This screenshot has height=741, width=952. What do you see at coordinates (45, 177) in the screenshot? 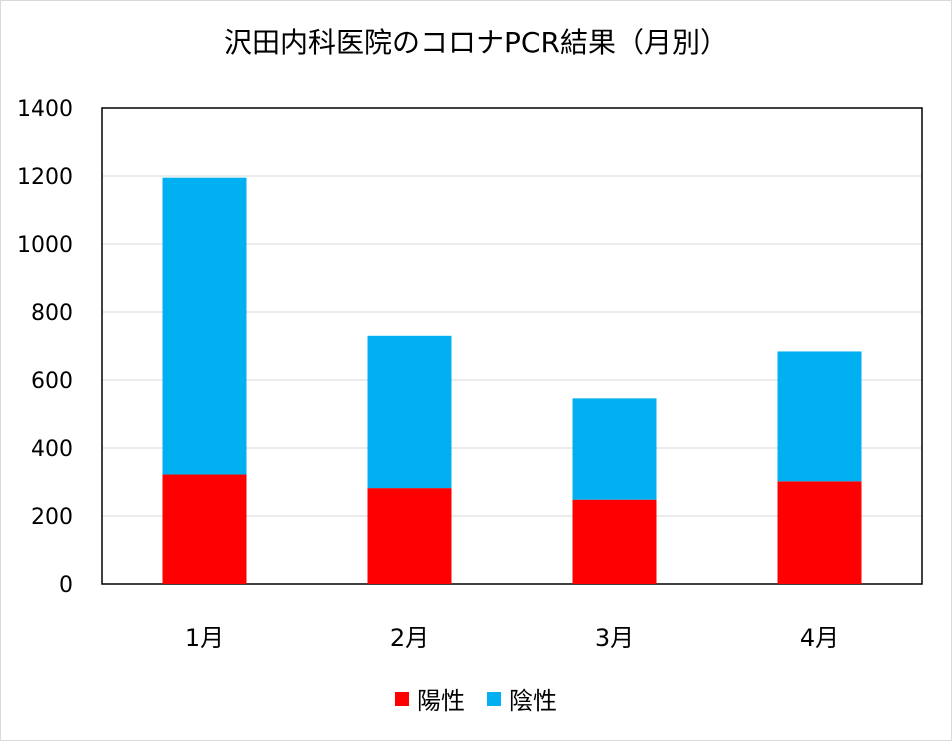
I see `y-tick-label: 1200` at bounding box center [45, 177].